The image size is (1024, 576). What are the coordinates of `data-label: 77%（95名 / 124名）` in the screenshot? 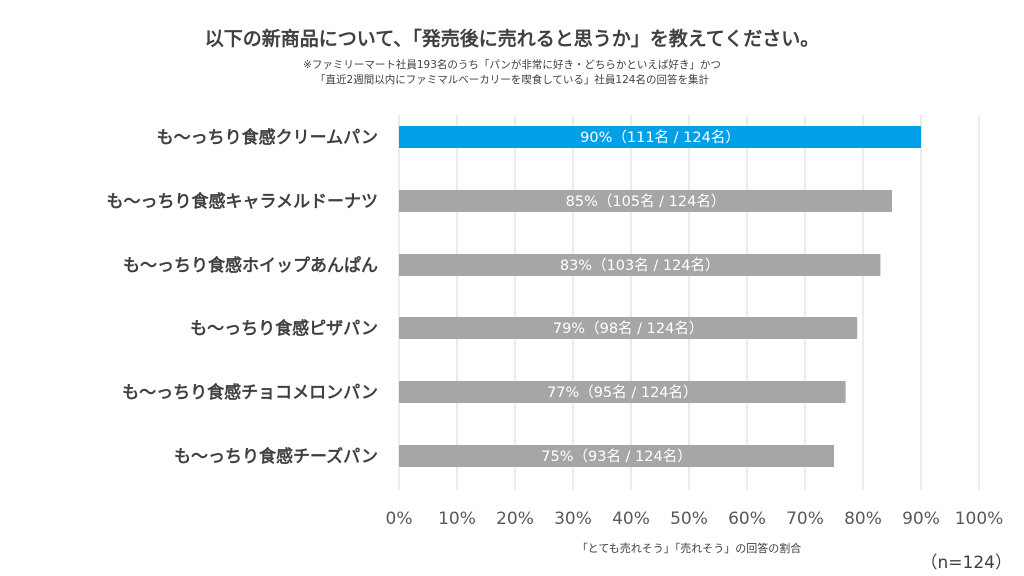 It's located at (622, 392).